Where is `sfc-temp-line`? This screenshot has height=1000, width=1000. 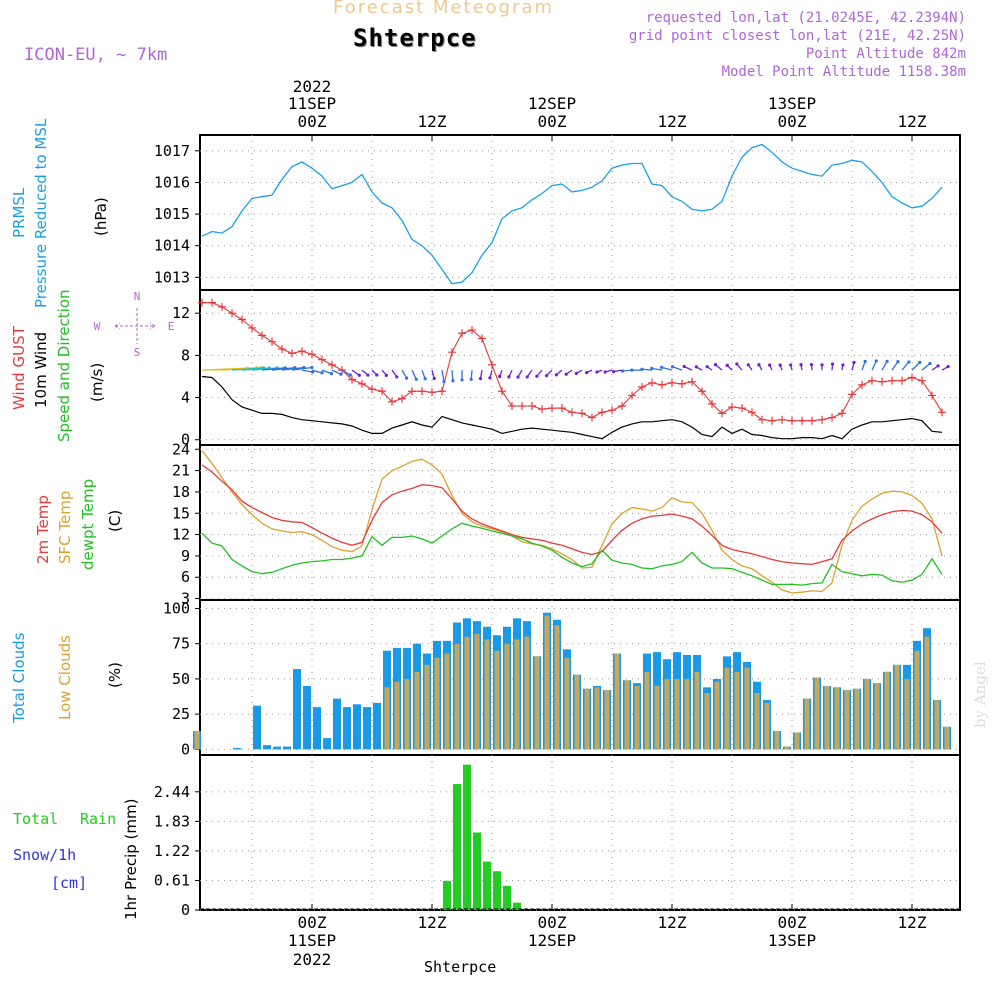
sfc-temp-line is located at coordinates (572, 522).